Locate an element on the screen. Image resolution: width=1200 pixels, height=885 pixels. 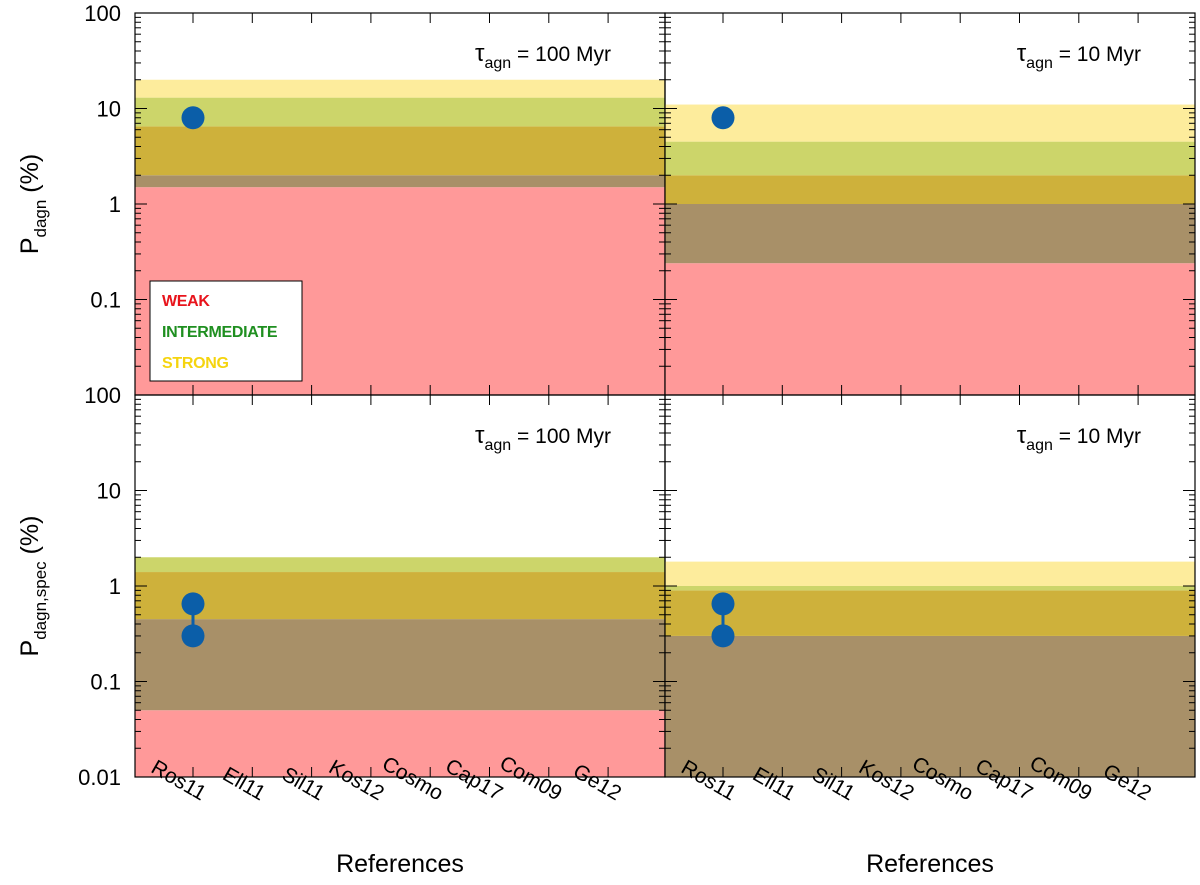
y-tick-label: 0.01 is located at coordinates (99, 777).